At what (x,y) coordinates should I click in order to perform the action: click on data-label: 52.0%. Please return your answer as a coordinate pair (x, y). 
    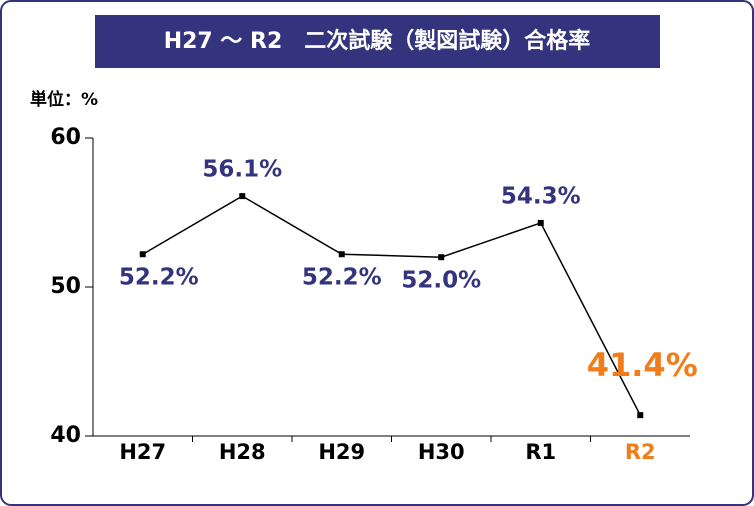
    Looking at the image, I should click on (441, 281).